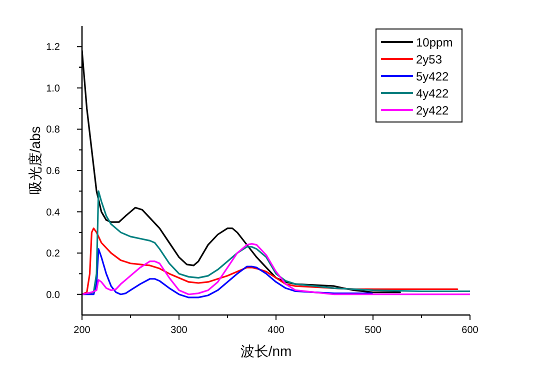 This screenshot has height=382, width=538. Describe the element at coordinates (433, 77) in the screenshot. I see `legend-label: 5y422` at that location.